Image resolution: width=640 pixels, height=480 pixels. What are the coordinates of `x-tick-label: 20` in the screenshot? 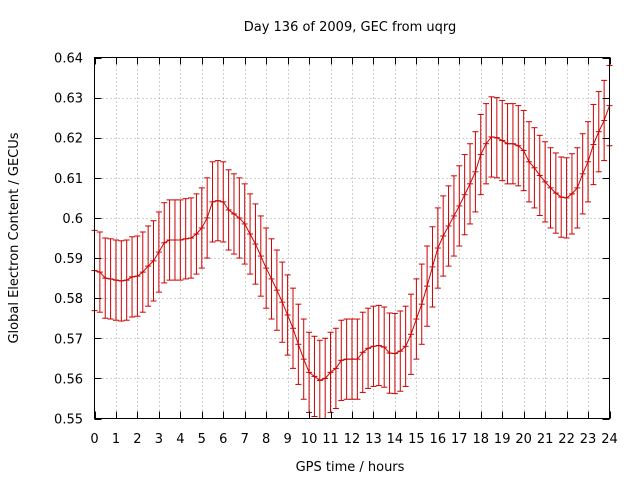 It's located at (523, 439).